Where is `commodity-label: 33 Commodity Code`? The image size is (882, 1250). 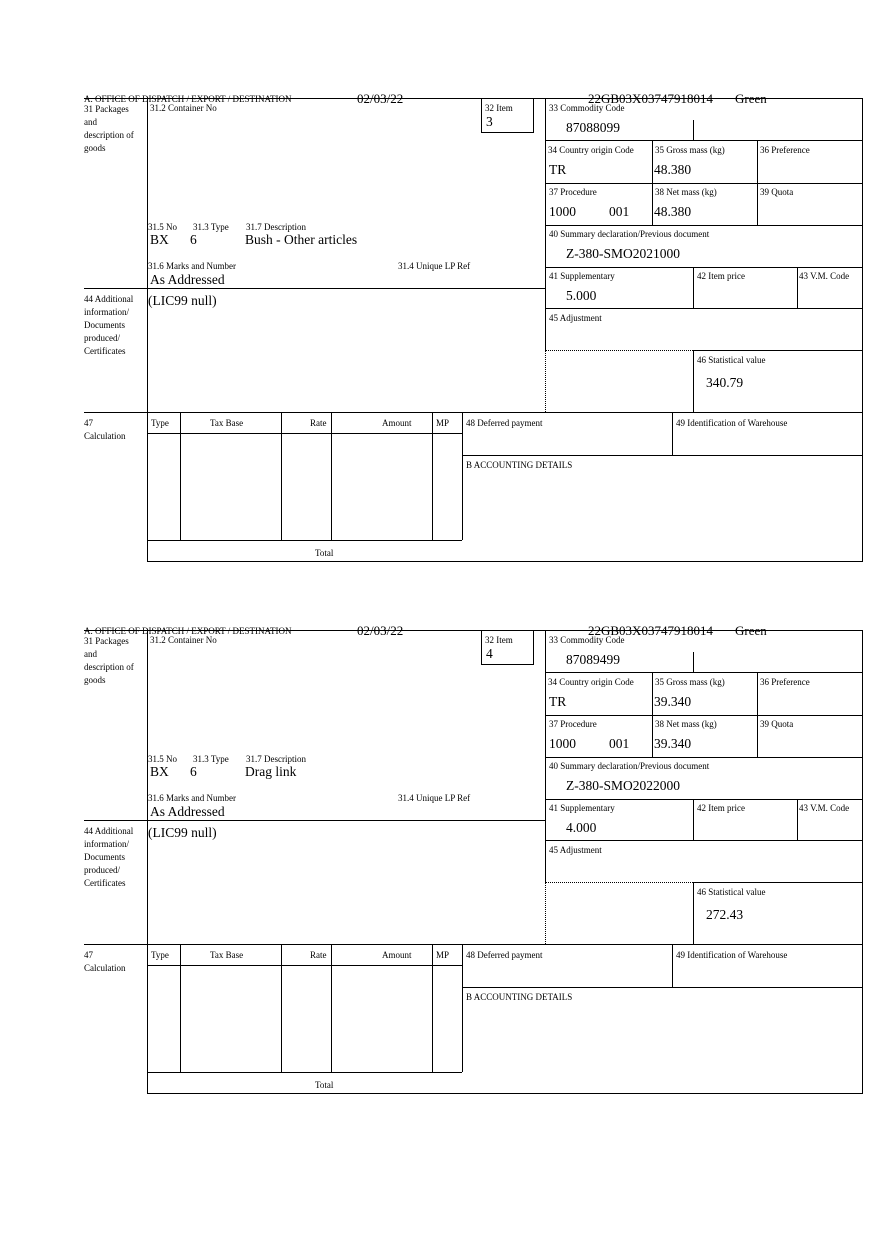 commodity-label: 33 Commodity Code is located at coordinates (587, 640).